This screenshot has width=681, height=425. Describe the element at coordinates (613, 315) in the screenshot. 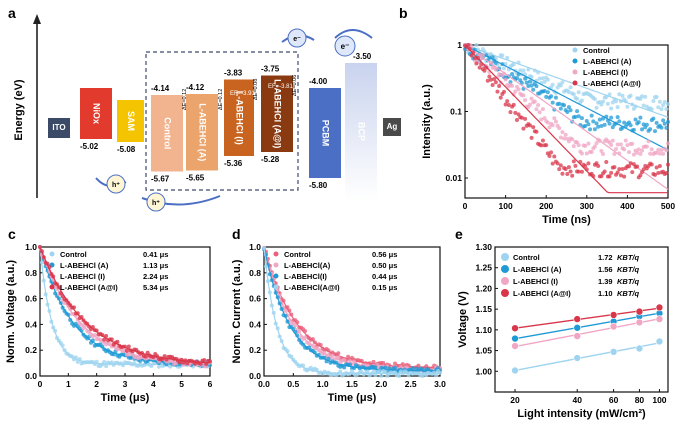

I see `panel-e-l-abehcl-a-i-point` at that location.